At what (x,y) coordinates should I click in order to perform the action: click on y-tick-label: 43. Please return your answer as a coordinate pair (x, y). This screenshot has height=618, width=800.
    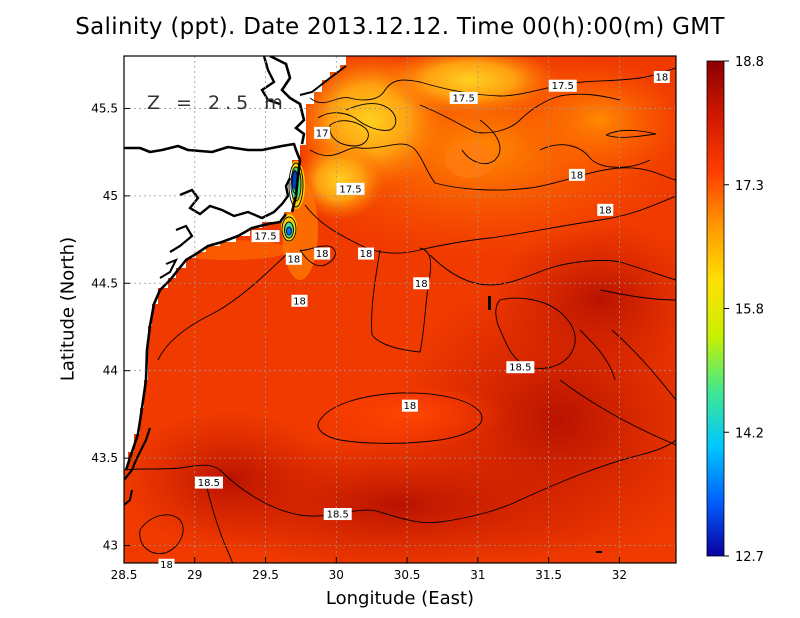
    Looking at the image, I should click on (110, 546).